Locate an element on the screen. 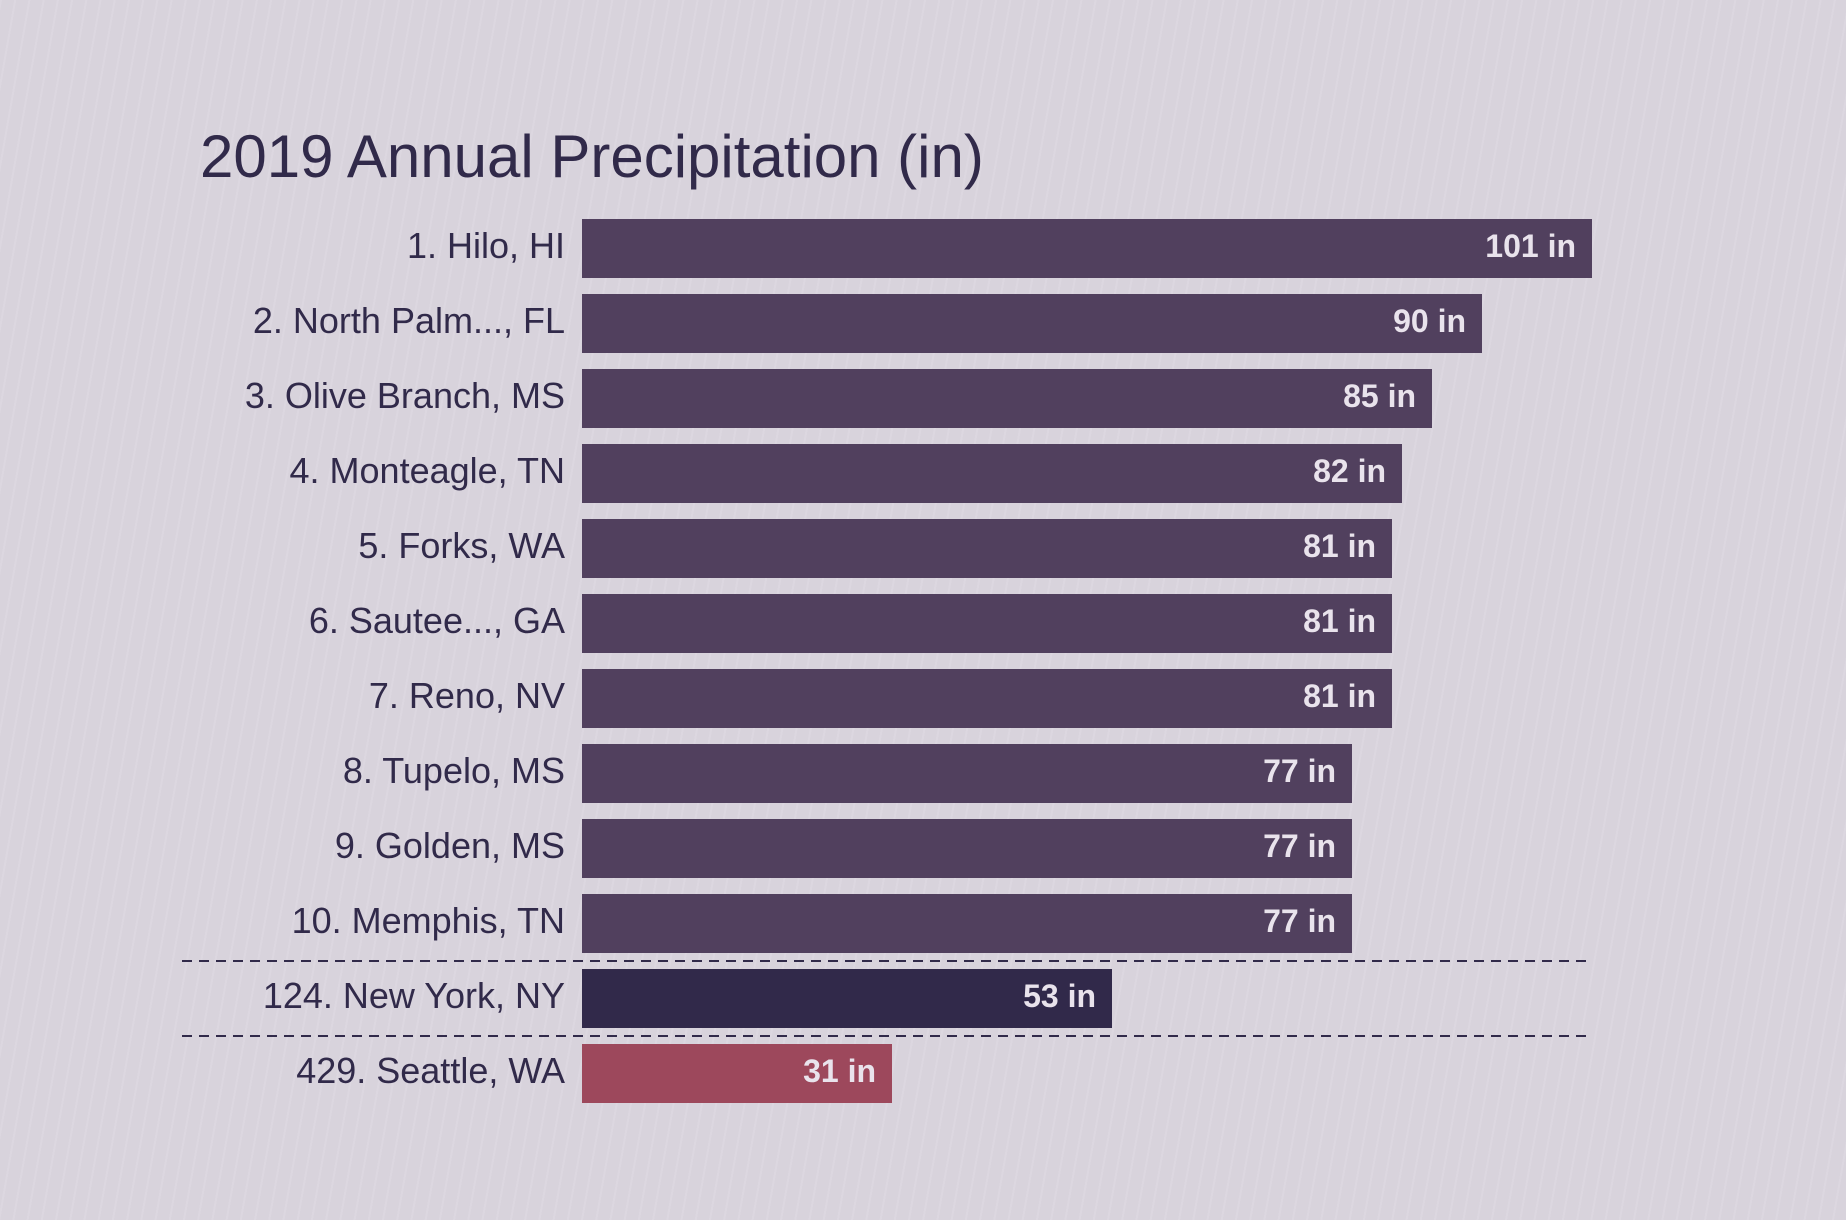 The height and width of the screenshot is (1220, 1846). chart-title: 2019 Annual Precipitation (in) is located at coordinates (592, 156).